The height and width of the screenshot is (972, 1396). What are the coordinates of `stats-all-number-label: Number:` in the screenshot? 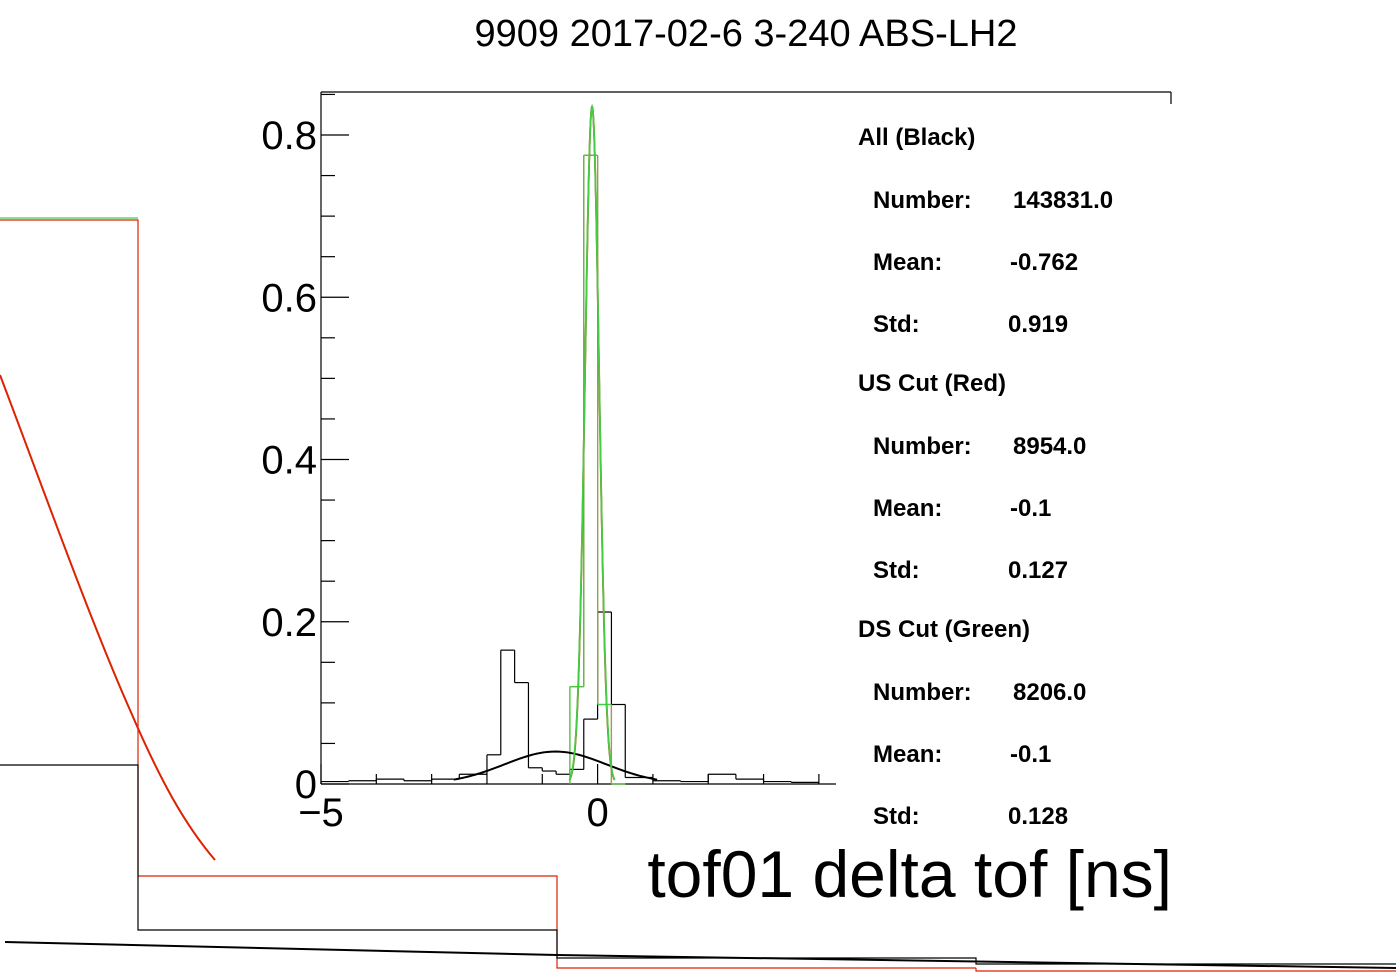 It's located at (922, 200).